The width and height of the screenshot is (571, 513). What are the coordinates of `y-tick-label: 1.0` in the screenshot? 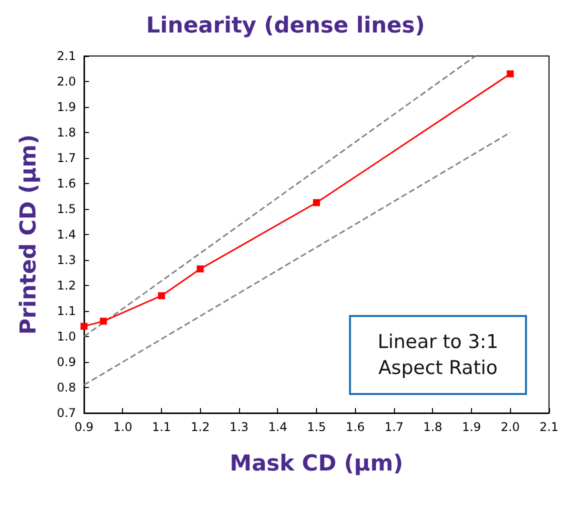 It's located at (66, 337).